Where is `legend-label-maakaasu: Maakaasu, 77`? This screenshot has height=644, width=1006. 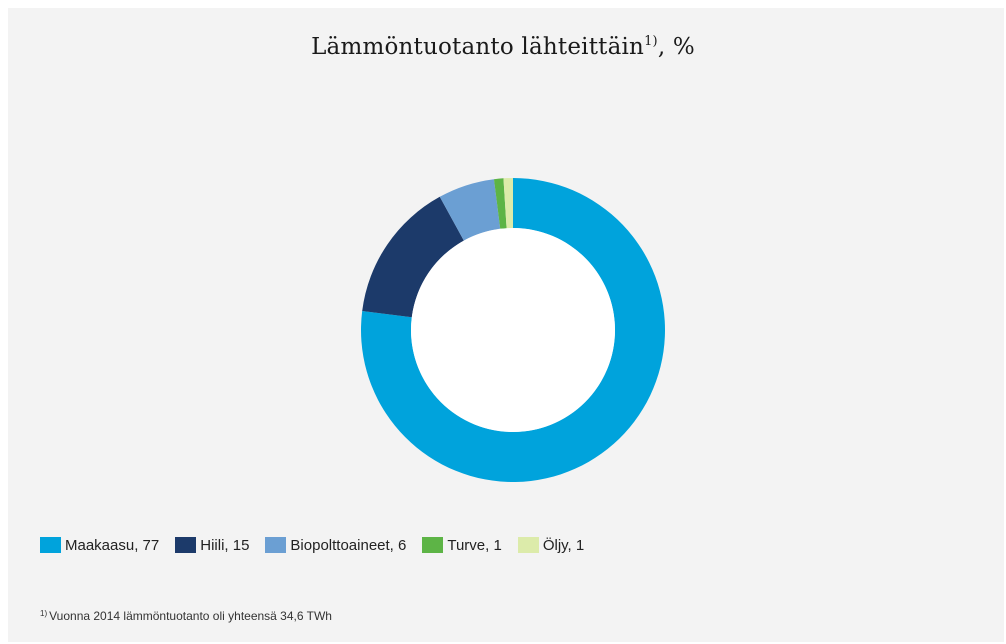 legend-label-maakaasu: Maakaasu, 77 is located at coordinates (112, 545).